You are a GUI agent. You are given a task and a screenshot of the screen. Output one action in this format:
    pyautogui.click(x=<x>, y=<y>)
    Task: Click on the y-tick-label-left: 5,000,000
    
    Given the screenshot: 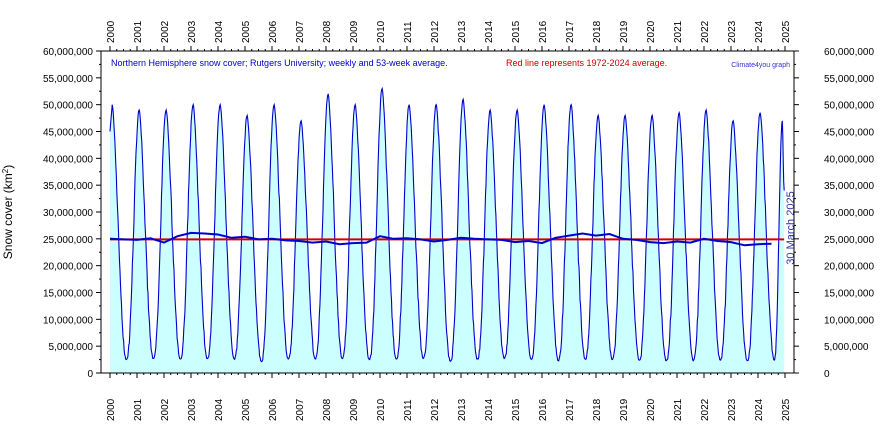 What is the action you would take?
    pyautogui.click(x=71, y=347)
    